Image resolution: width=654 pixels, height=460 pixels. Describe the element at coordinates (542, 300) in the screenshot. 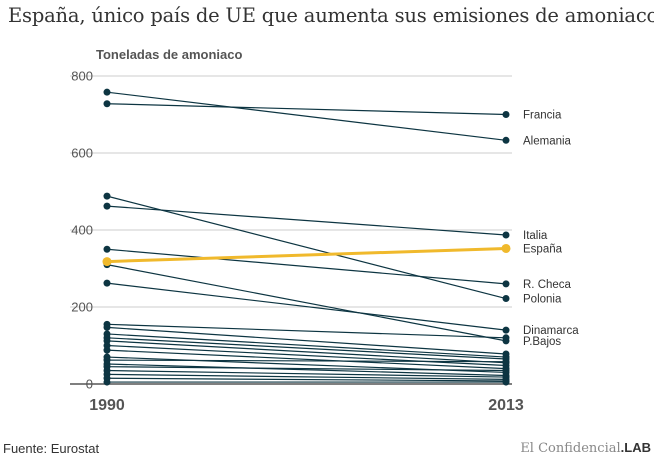

I see `series-label: Polonia` at that location.